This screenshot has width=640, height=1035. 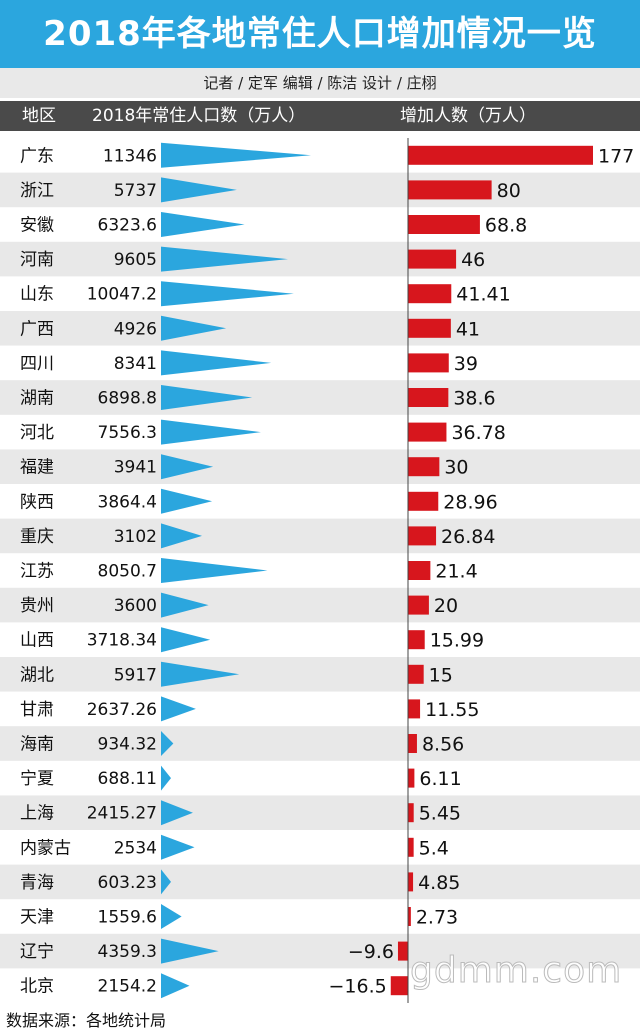 What do you see at coordinates (127, 502) in the screenshot?
I see `population-value: 3864.4` at bounding box center [127, 502].